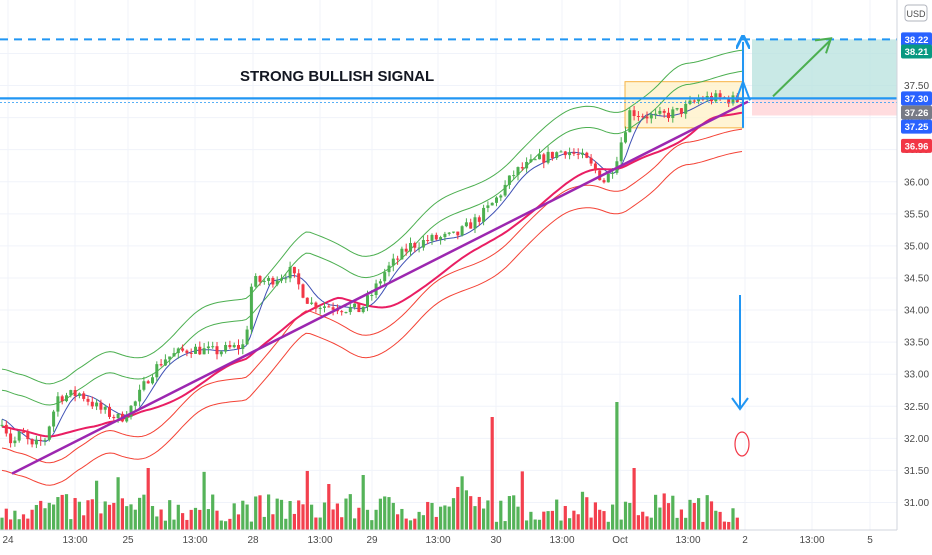 This screenshot has height=555, width=932. I want to click on entry-chevron, so click(743, 89).